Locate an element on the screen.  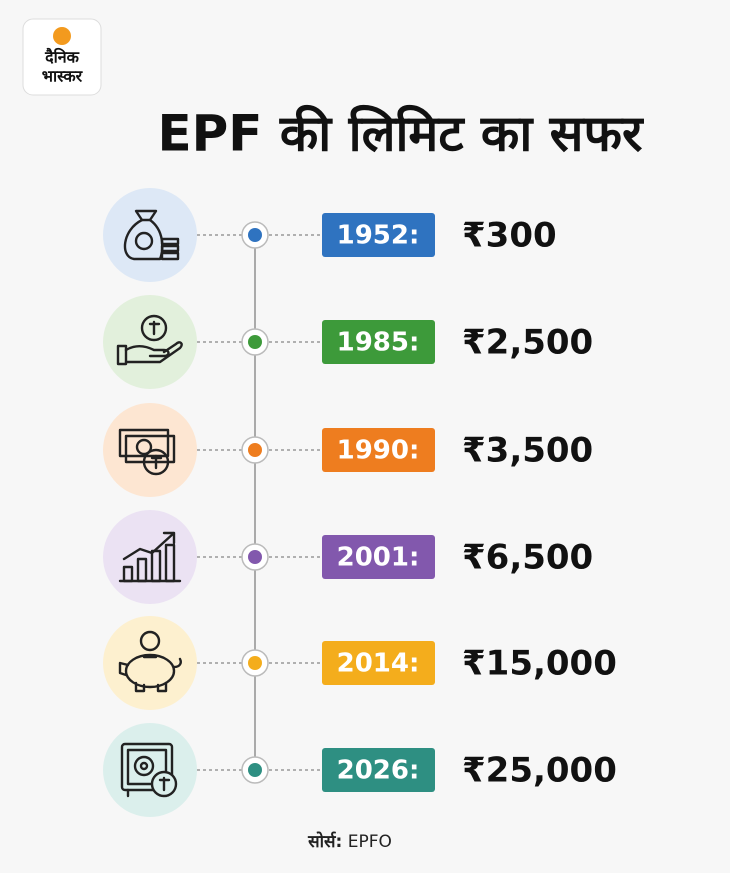
year-label: 1990: is located at coordinates (378, 451).